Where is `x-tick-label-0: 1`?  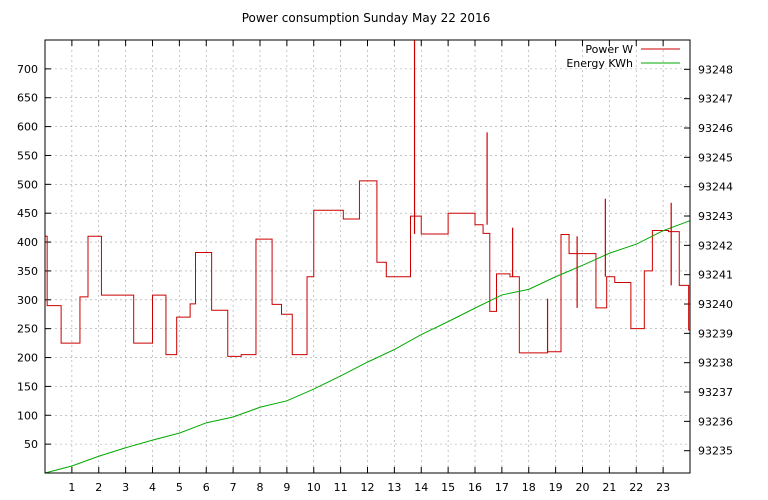
x-tick-label-0: 1 is located at coordinates (71, 487).